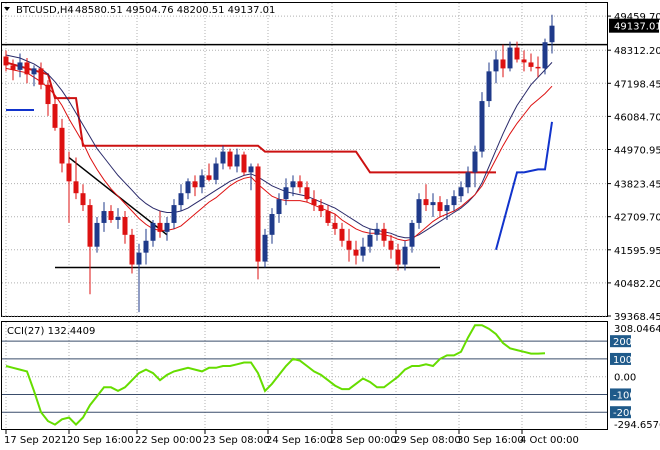 Image resolution: width=660 pixels, height=450 pixels. I want to click on time-tick-label: 17 Sep 2021, so click(35, 440).